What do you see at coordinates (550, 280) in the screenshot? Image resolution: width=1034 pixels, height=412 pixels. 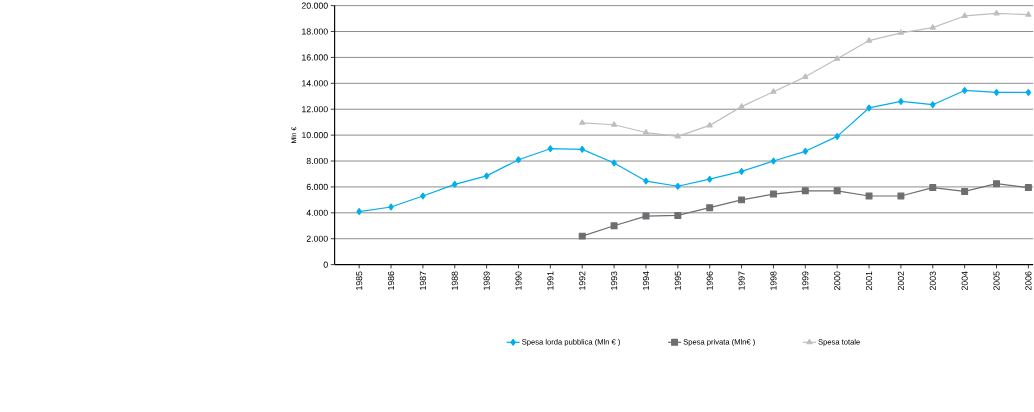 I see `x-tick-label: 1991` at bounding box center [550, 280].